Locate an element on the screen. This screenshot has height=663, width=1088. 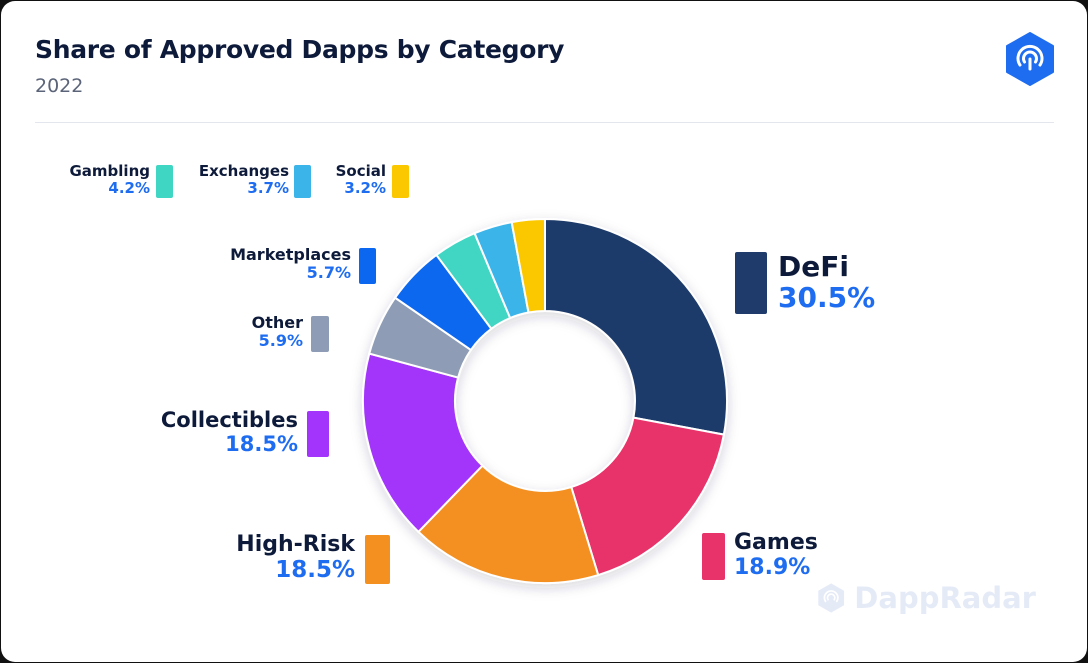
watermark-logo-icon is located at coordinates (831, 598).